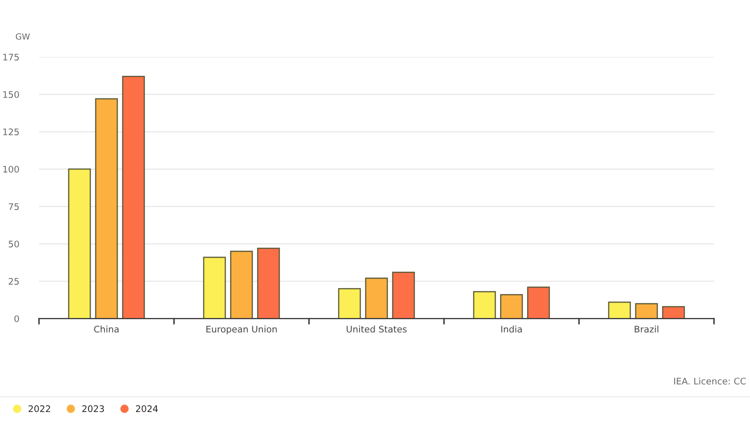 This screenshot has width=750, height=422. What do you see at coordinates (241, 330) in the screenshot?
I see `x-tick-label: European Union` at bounding box center [241, 330].